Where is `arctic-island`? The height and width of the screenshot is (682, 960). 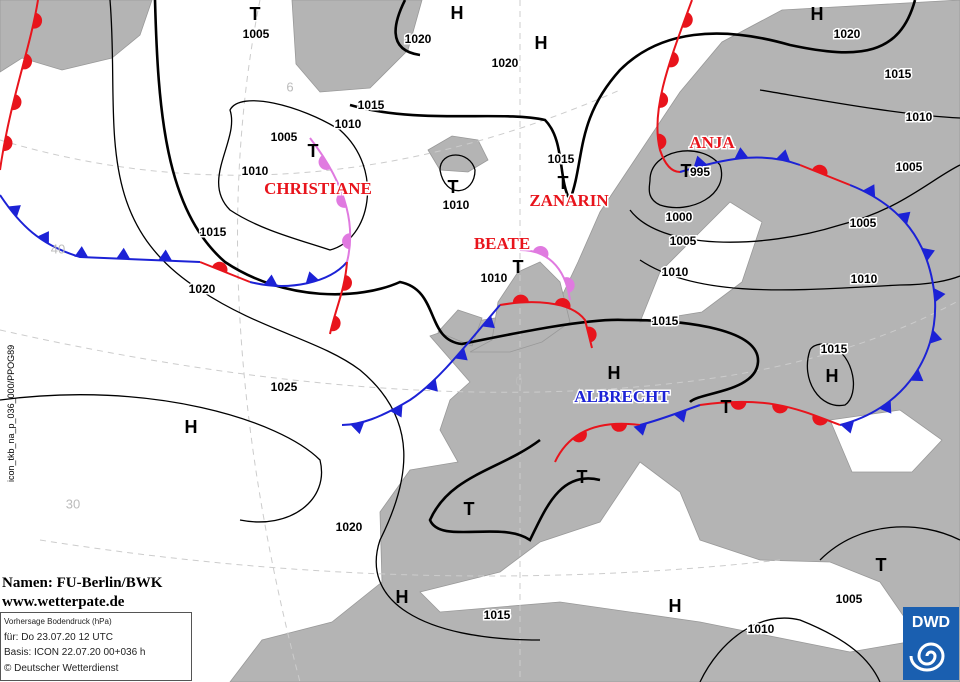
arctic-island is located at coordinates (357, 46).